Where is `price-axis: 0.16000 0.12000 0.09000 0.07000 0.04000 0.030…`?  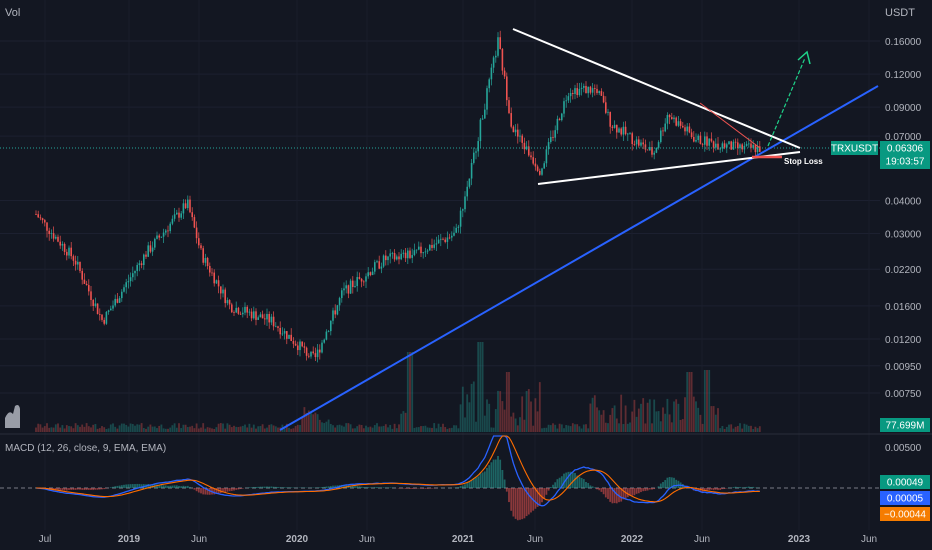 price-axis: 0.16000 0.12000 0.09000 0.07000 0.04000 0.030… is located at coordinates (903, 218).